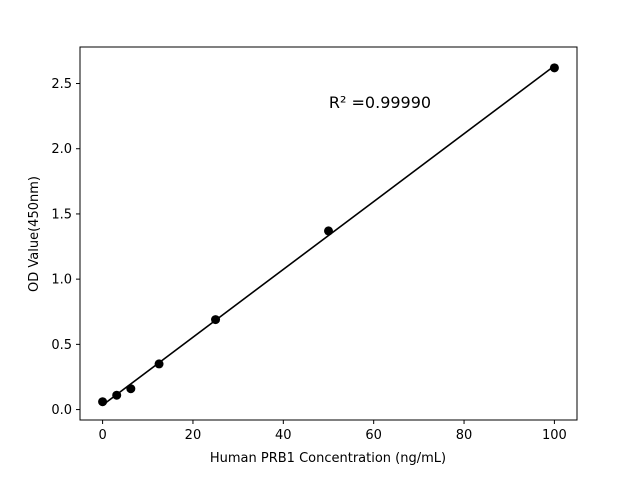 This screenshot has height=480, width=640. Describe the element at coordinates (61, 280) in the screenshot. I see `y-tick-label: 1.0` at that location.